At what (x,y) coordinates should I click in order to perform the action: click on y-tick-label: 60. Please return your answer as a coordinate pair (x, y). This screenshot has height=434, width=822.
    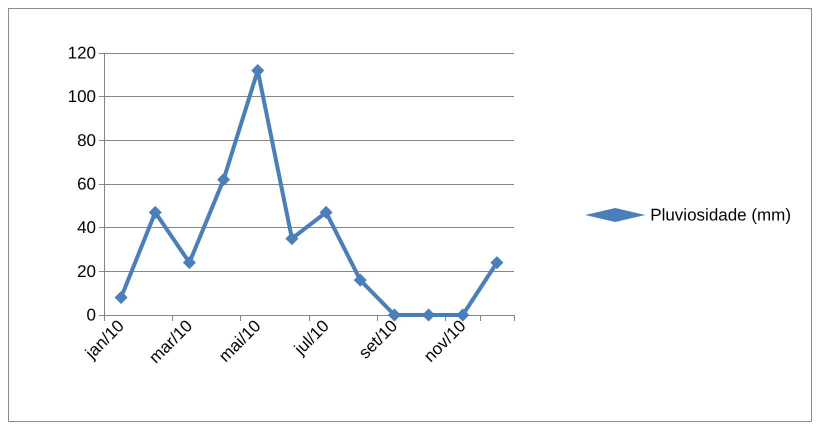
    Looking at the image, I should click on (86, 184).